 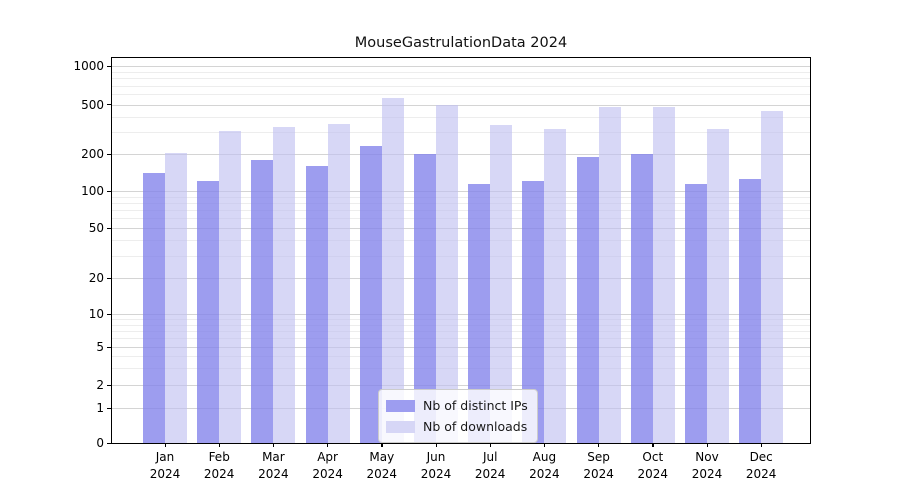 I want to click on x-tick-label: Feb 2024, so click(x=219, y=465).